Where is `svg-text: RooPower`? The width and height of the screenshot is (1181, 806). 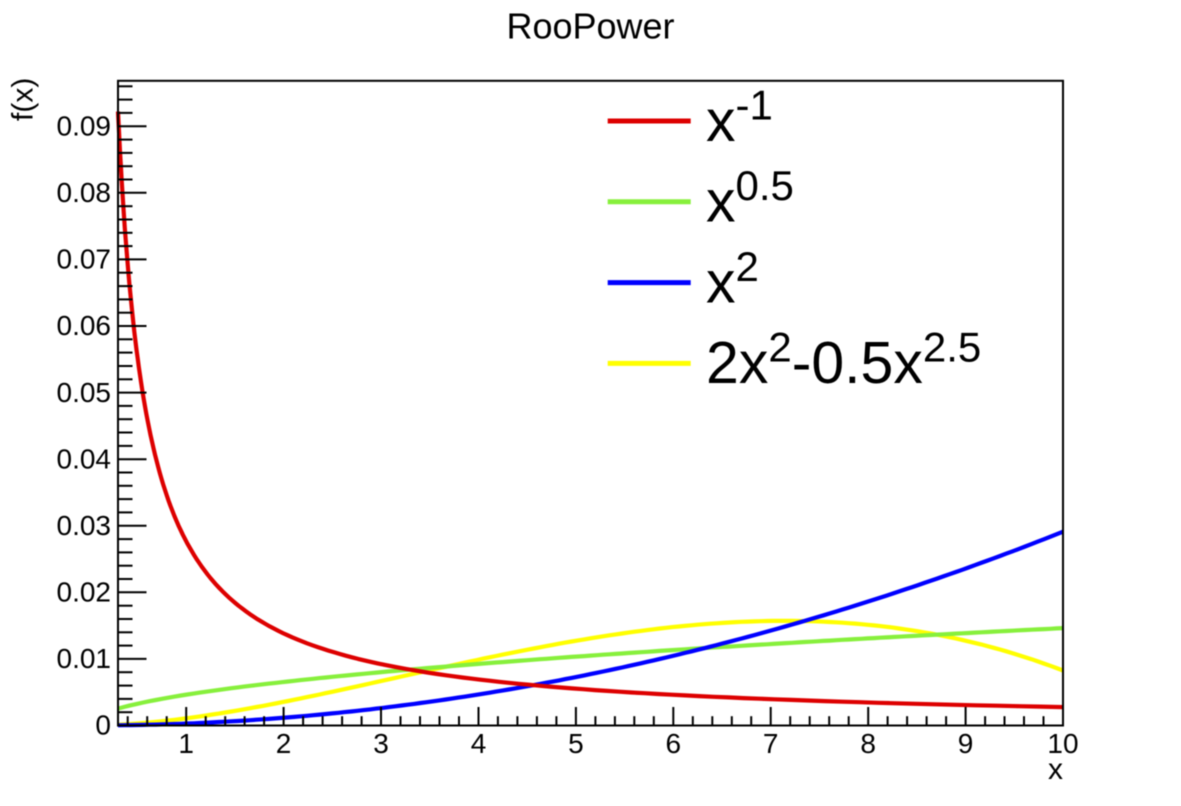
svg-text: RooPower is located at coordinates (590, 26).